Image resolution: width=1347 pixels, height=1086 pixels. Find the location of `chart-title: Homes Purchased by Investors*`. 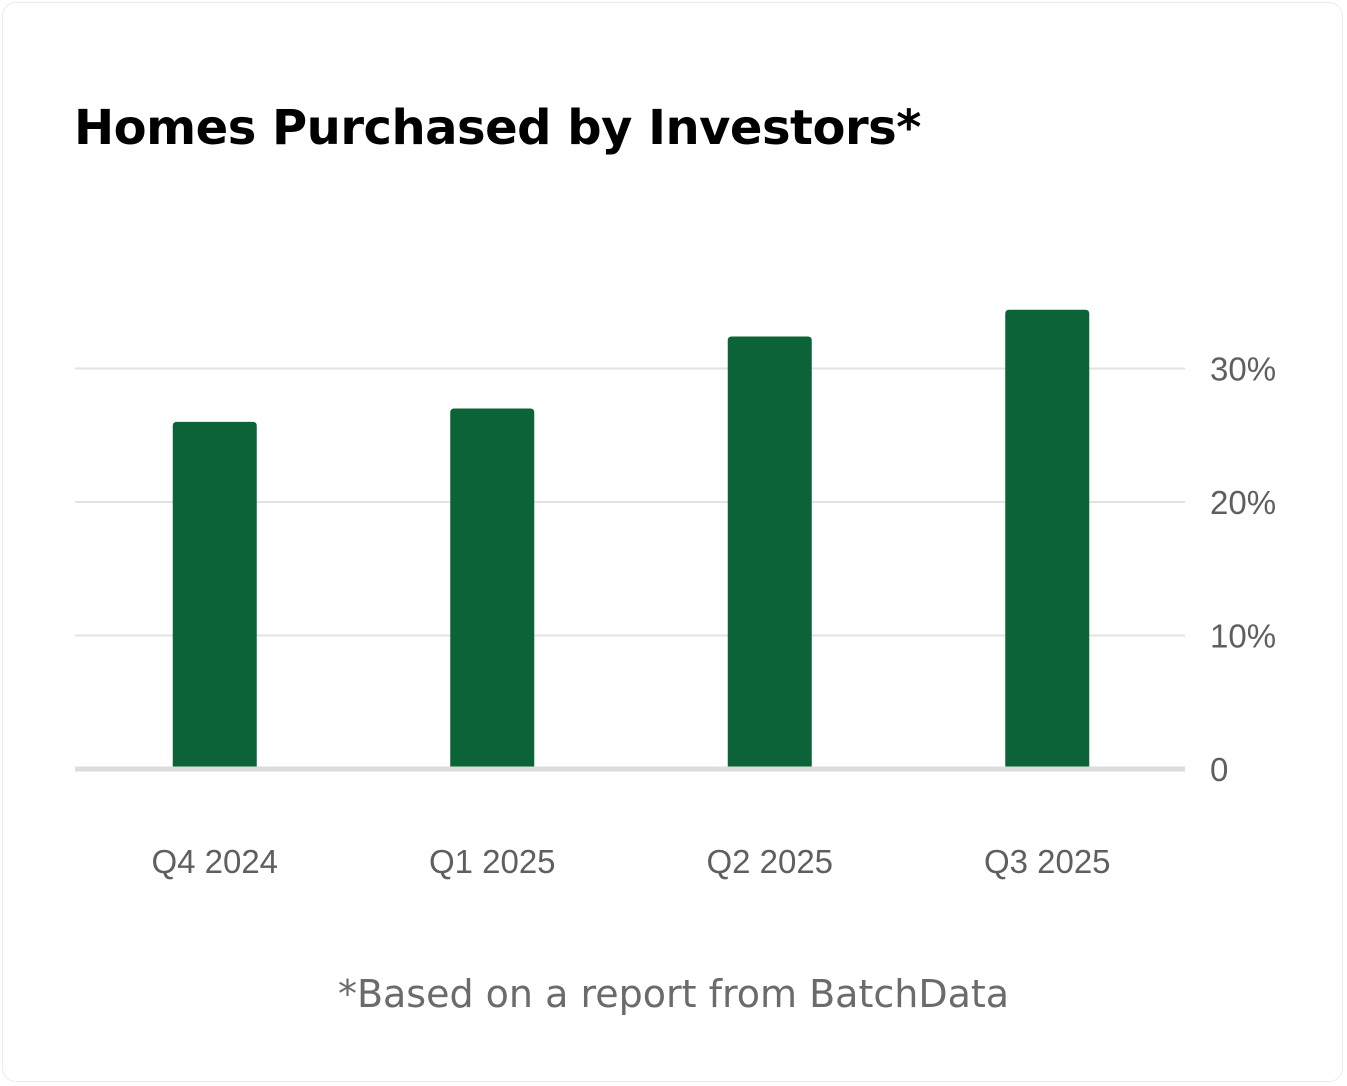

chart-title: Homes Purchased by Investors* is located at coordinates (497, 128).